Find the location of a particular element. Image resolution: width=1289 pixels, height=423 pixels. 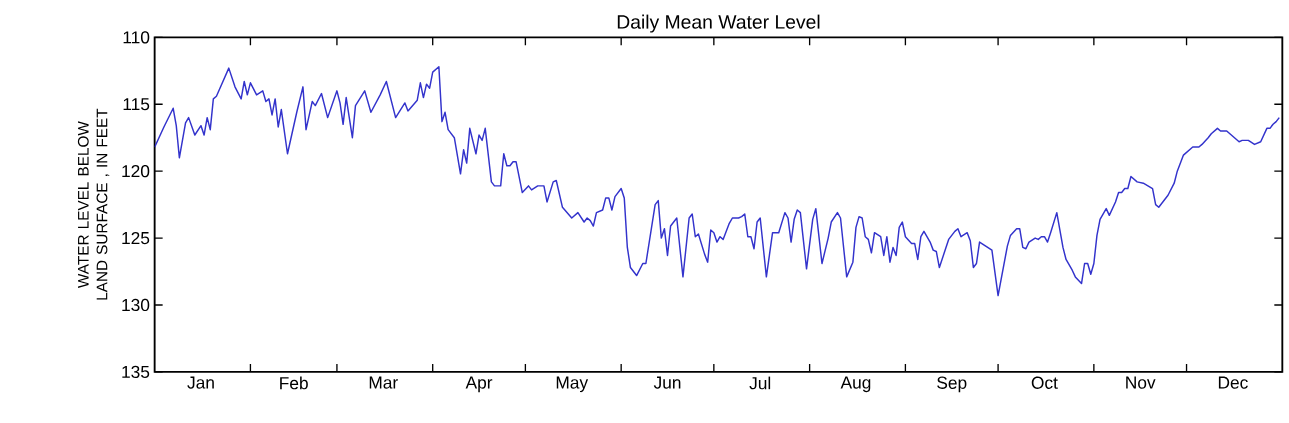

y-tick-label: 120 is located at coordinates (136, 171).